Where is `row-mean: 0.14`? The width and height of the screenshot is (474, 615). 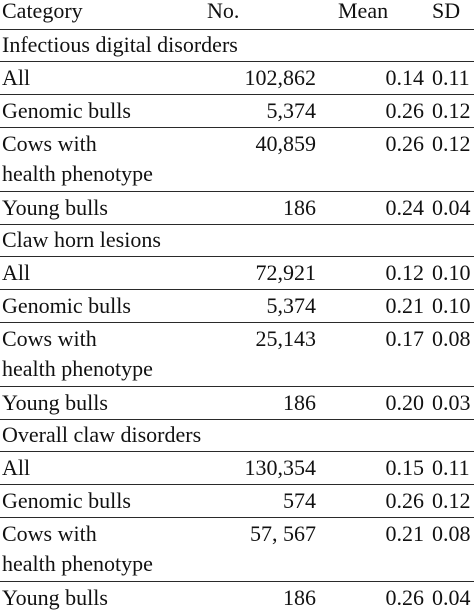
row-mean: 0.14 is located at coordinates (405, 77).